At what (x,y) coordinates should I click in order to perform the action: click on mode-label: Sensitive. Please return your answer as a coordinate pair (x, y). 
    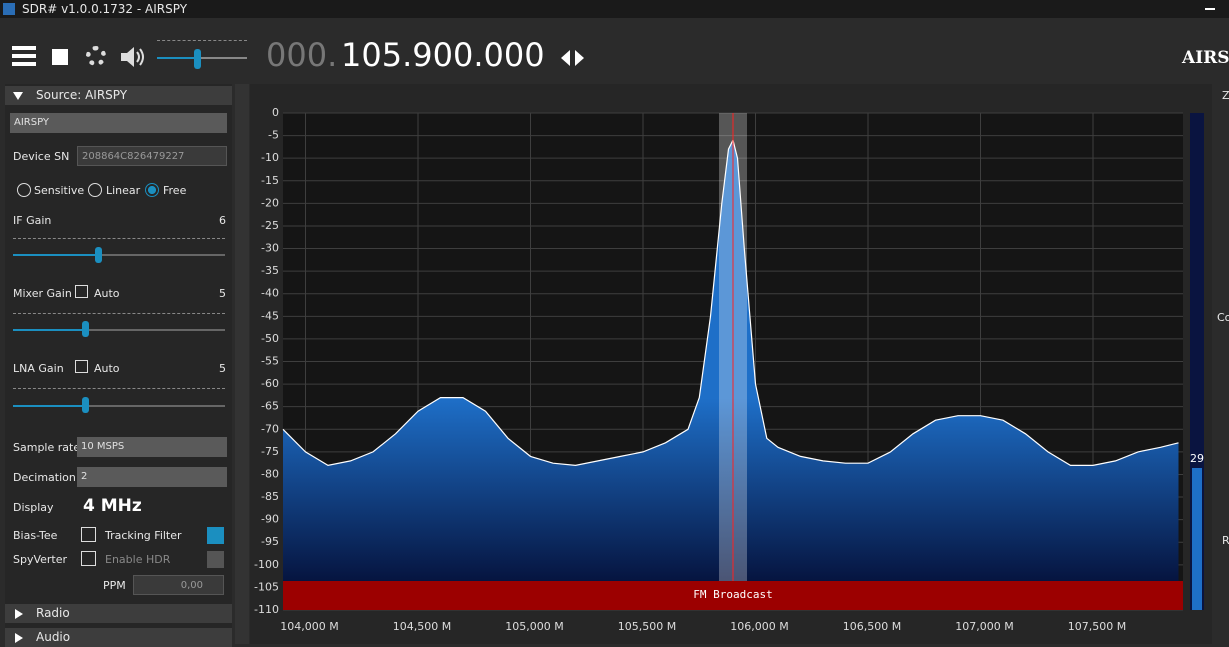
    Looking at the image, I should click on (59, 190).